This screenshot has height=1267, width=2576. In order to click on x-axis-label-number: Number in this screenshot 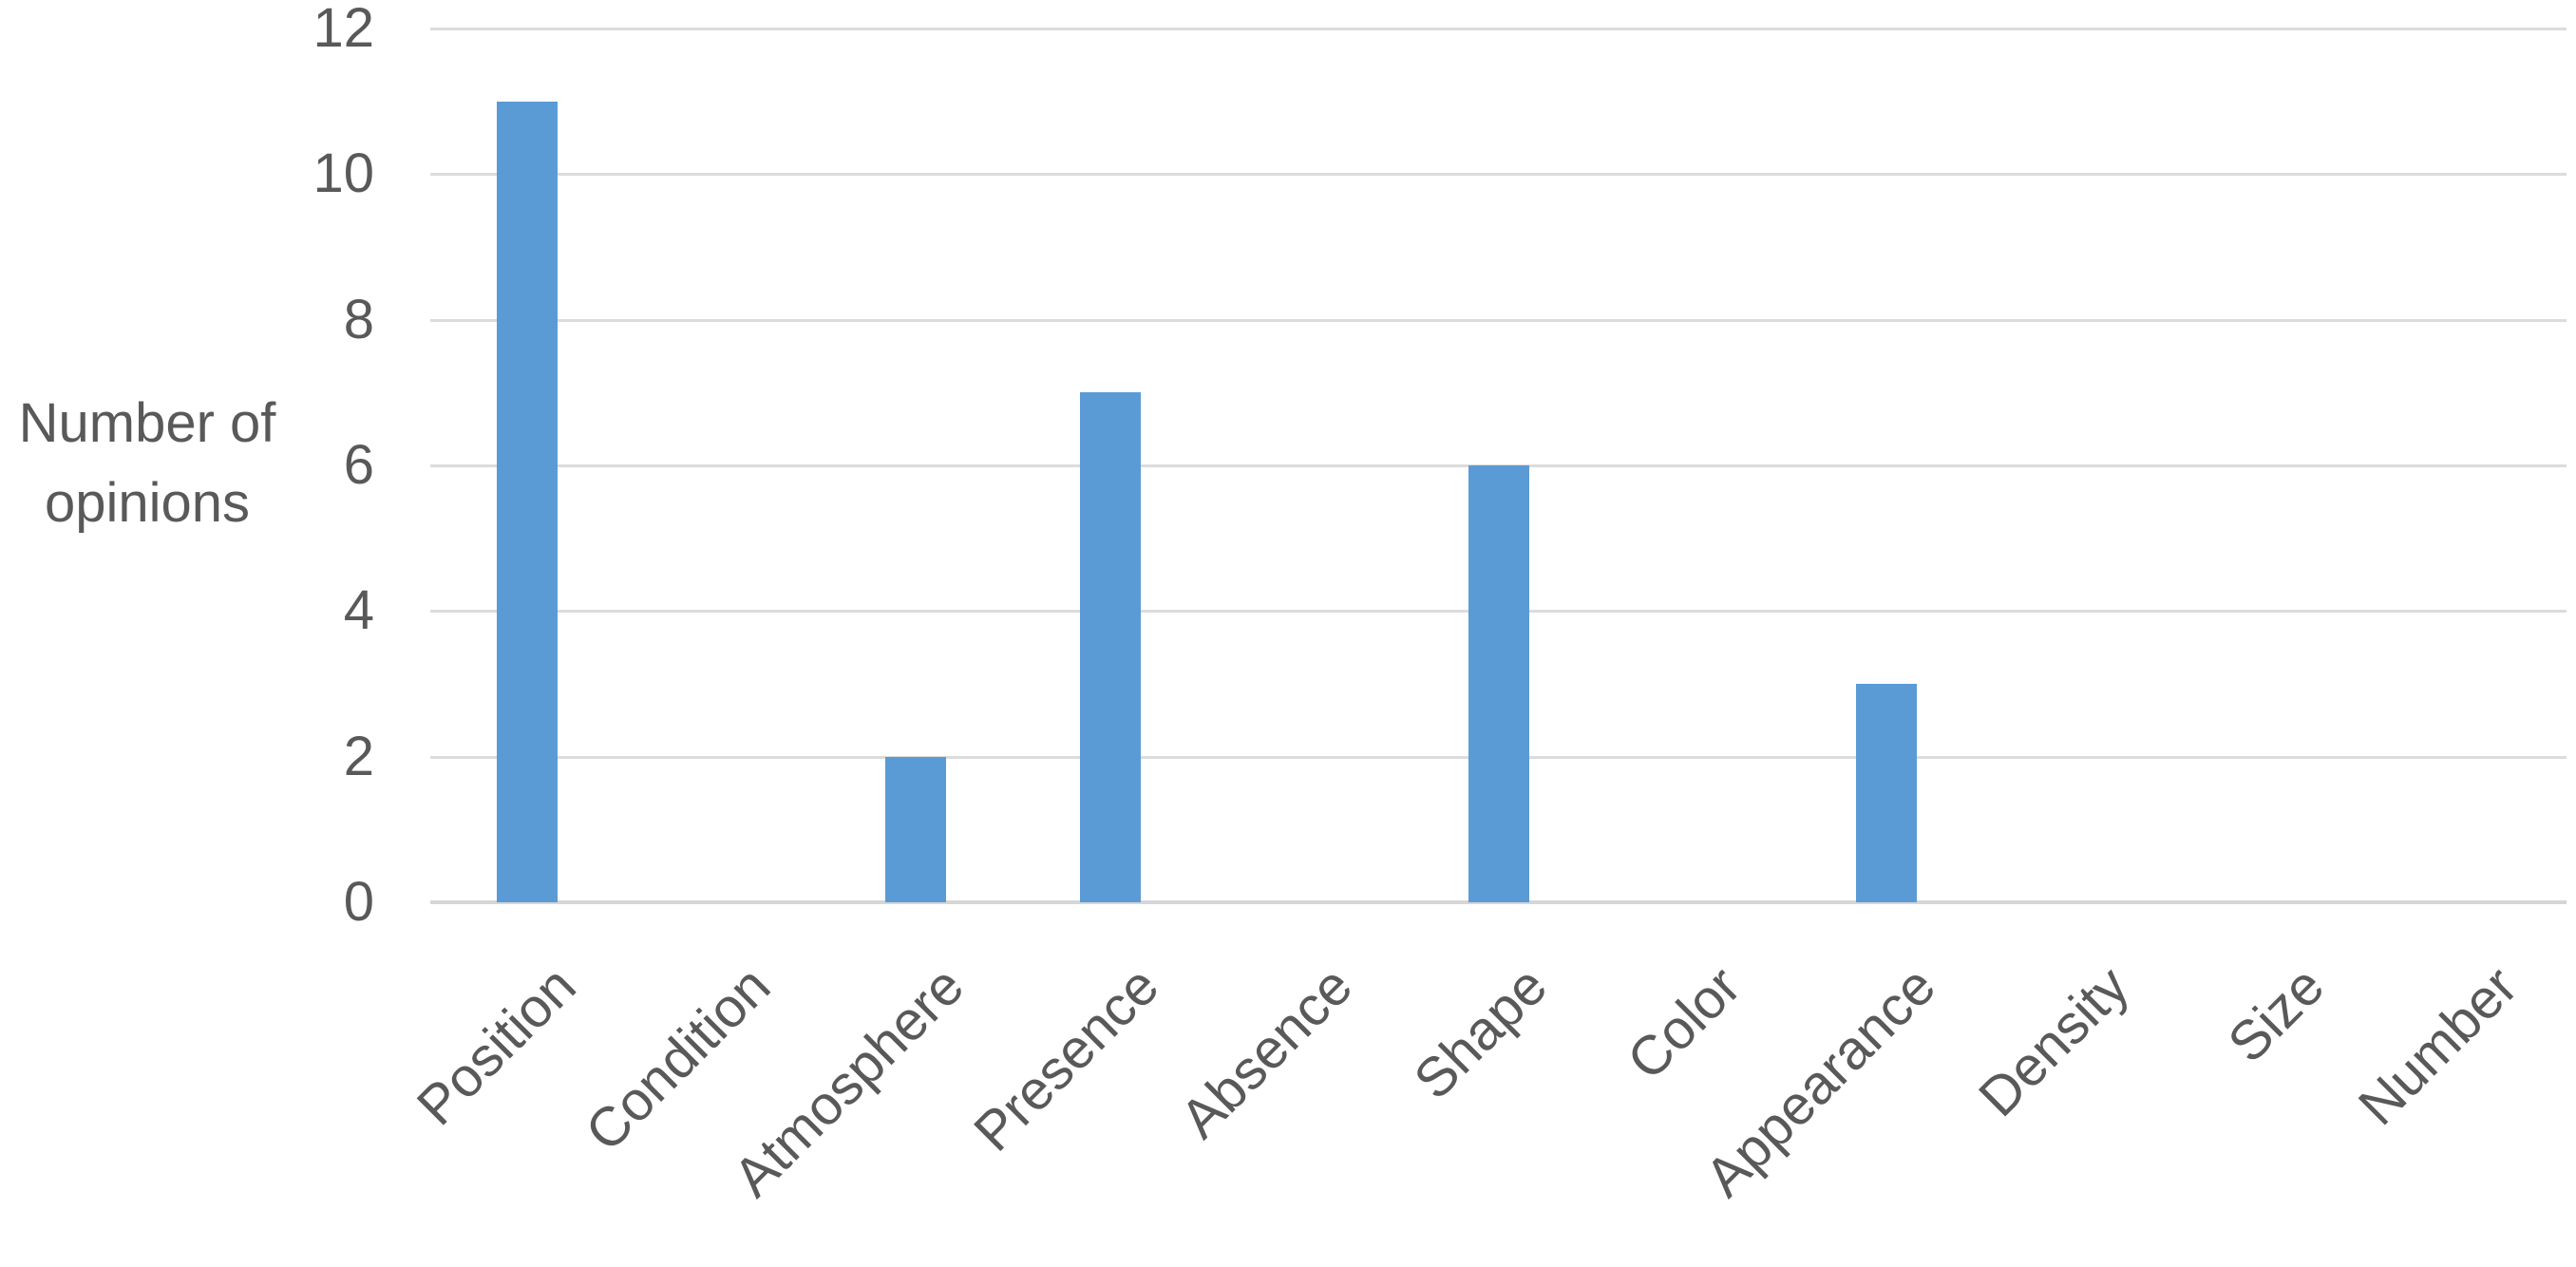, I will do `click(2438, 1046)`.